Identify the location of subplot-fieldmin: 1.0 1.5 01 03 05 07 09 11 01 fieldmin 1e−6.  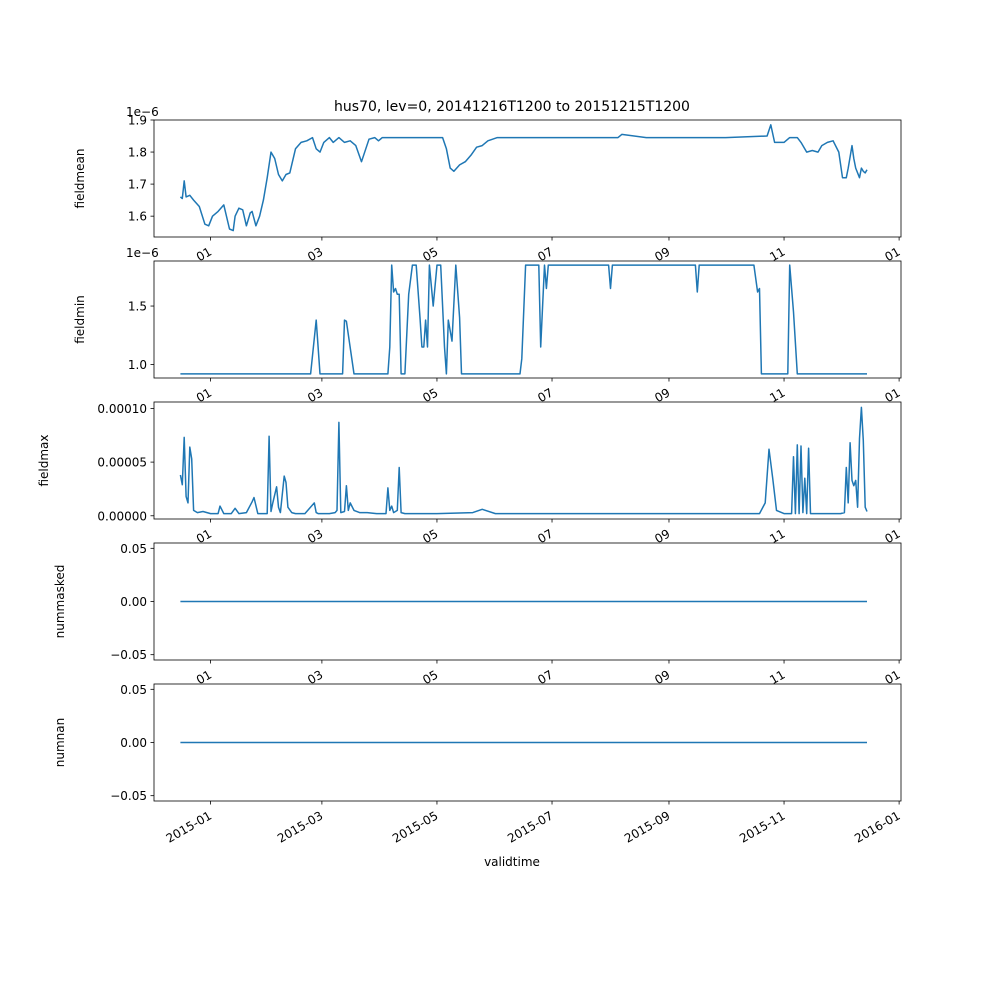
(488, 325).